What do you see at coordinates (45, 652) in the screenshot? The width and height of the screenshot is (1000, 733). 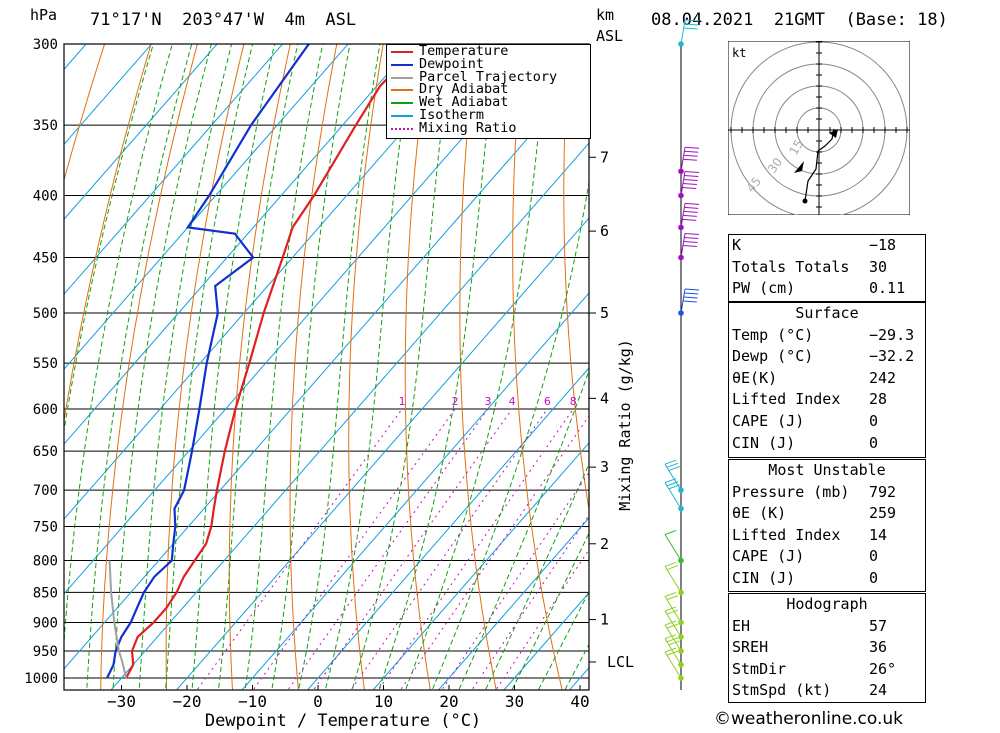 I see `pressure-tick-950: 950` at bounding box center [45, 652].